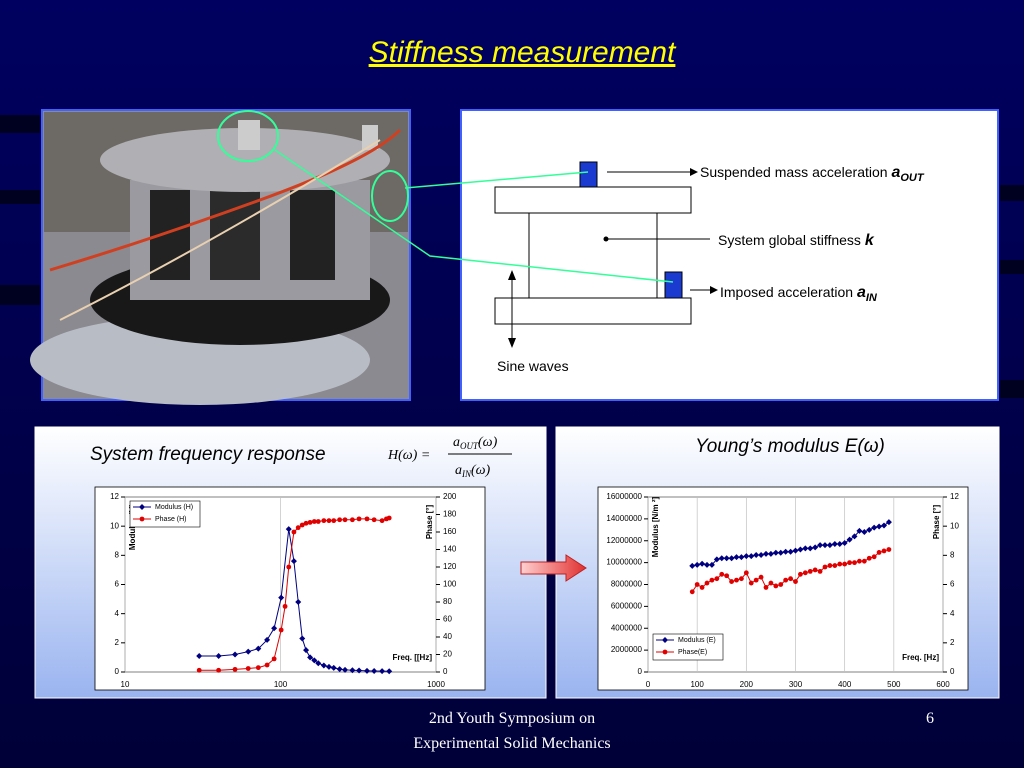  Describe the element at coordinates (450, 566) in the screenshot. I see `y2-tick-label: 120` at that location.